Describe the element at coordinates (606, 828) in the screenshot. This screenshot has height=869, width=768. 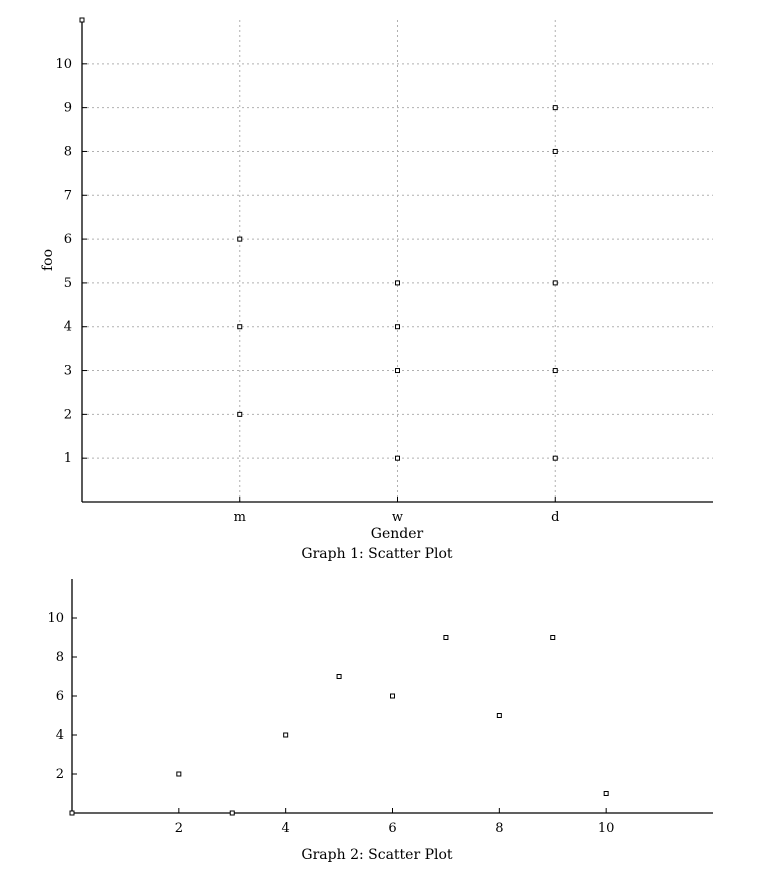
I see `x-tick-label: 10` at that location.